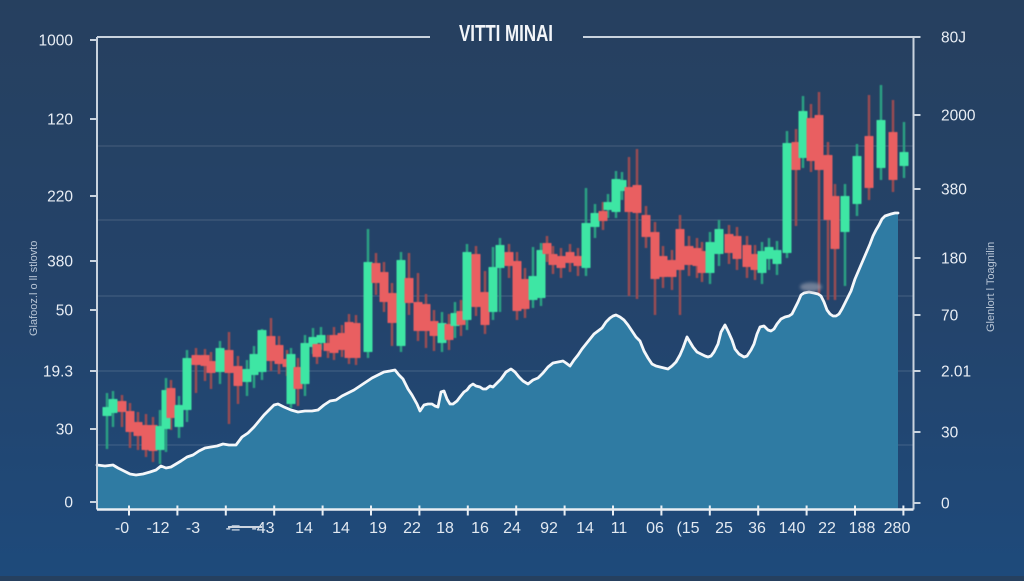  What do you see at coordinates (792, 528) in the screenshot?
I see `svg-text: 140` at bounding box center [792, 528].